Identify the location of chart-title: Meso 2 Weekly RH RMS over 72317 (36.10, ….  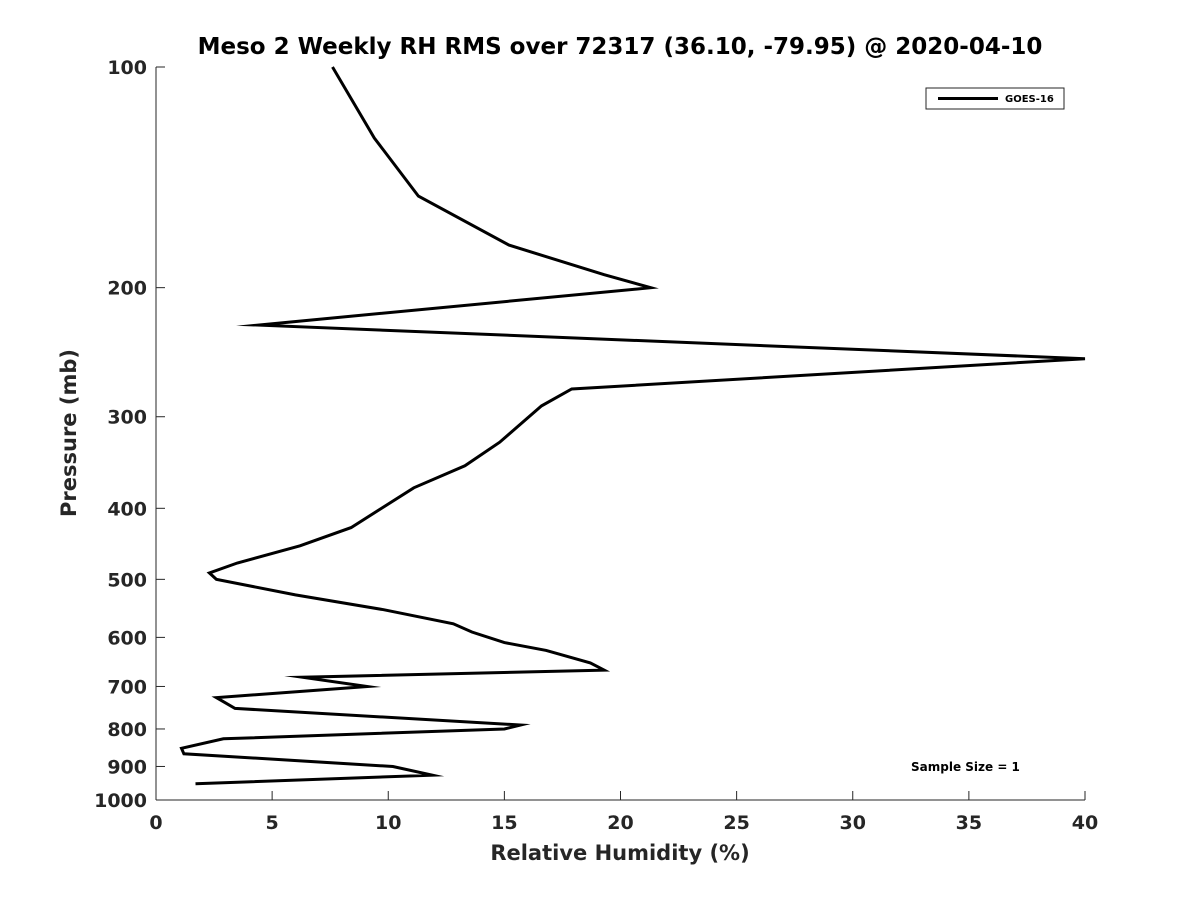
(620, 47).